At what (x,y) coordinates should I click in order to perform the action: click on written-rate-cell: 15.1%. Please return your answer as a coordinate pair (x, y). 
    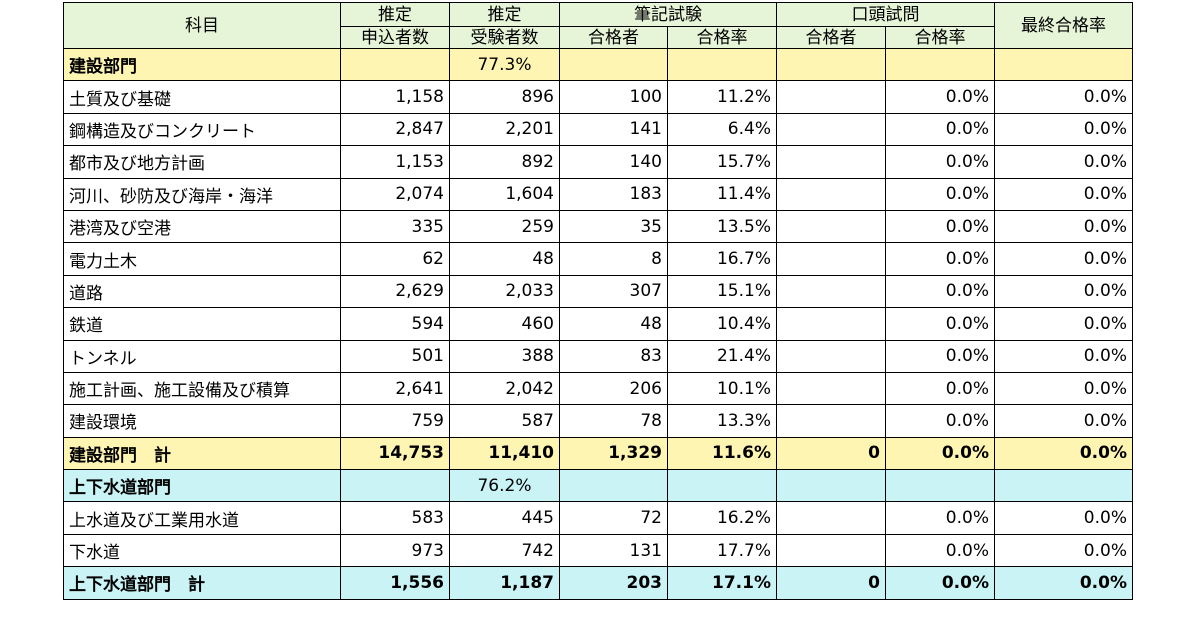
    Looking at the image, I should click on (722, 291).